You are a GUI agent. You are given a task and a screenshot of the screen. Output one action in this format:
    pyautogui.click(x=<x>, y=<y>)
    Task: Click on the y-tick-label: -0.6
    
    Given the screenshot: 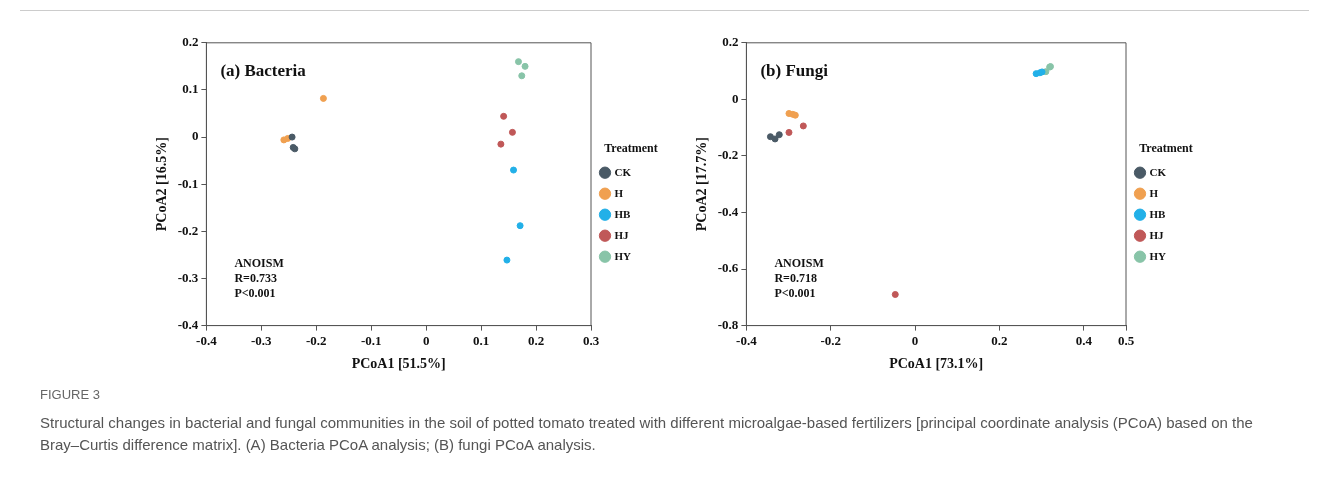 What is the action you would take?
    pyautogui.click(x=728, y=268)
    